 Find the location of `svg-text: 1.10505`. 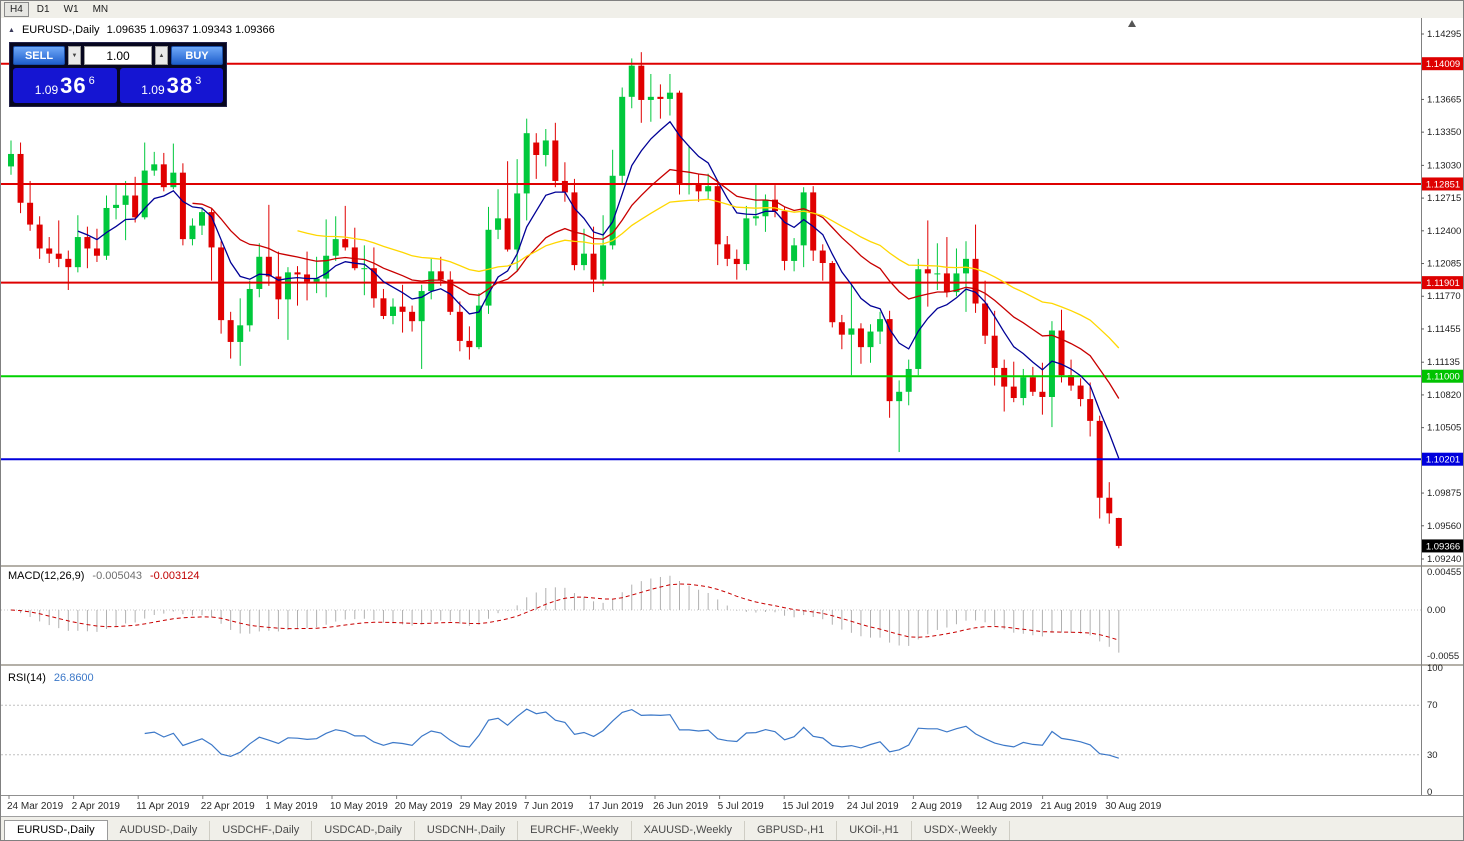

svg-text: 1.10505 is located at coordinates (1444, 428).